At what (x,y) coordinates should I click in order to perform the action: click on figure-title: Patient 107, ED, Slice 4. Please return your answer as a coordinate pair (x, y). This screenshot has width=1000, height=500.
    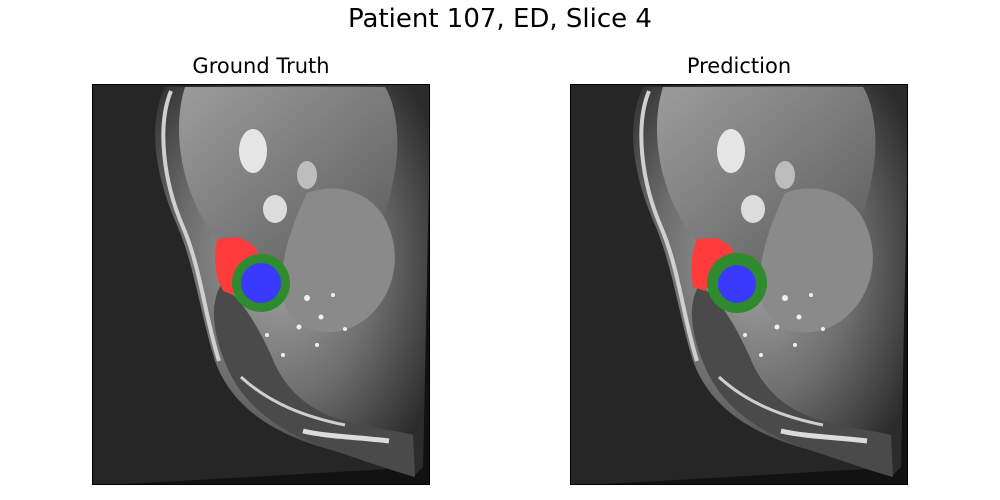
    Looking at the image, I should click on (500, 19).